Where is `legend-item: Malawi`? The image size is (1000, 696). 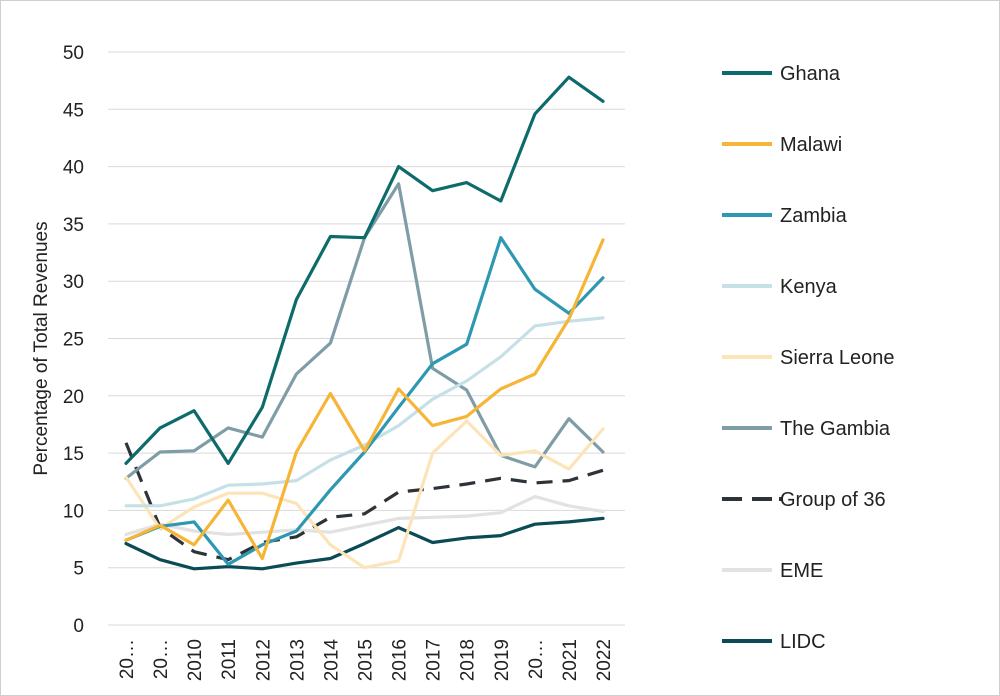
legend-item: Malawi is located at coordinates (782, 145).